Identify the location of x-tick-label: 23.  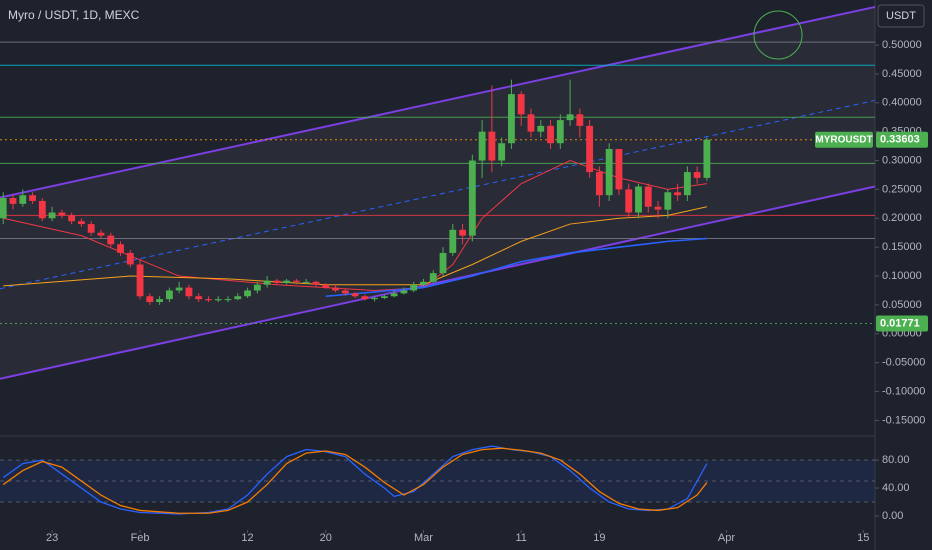
(52, 538).